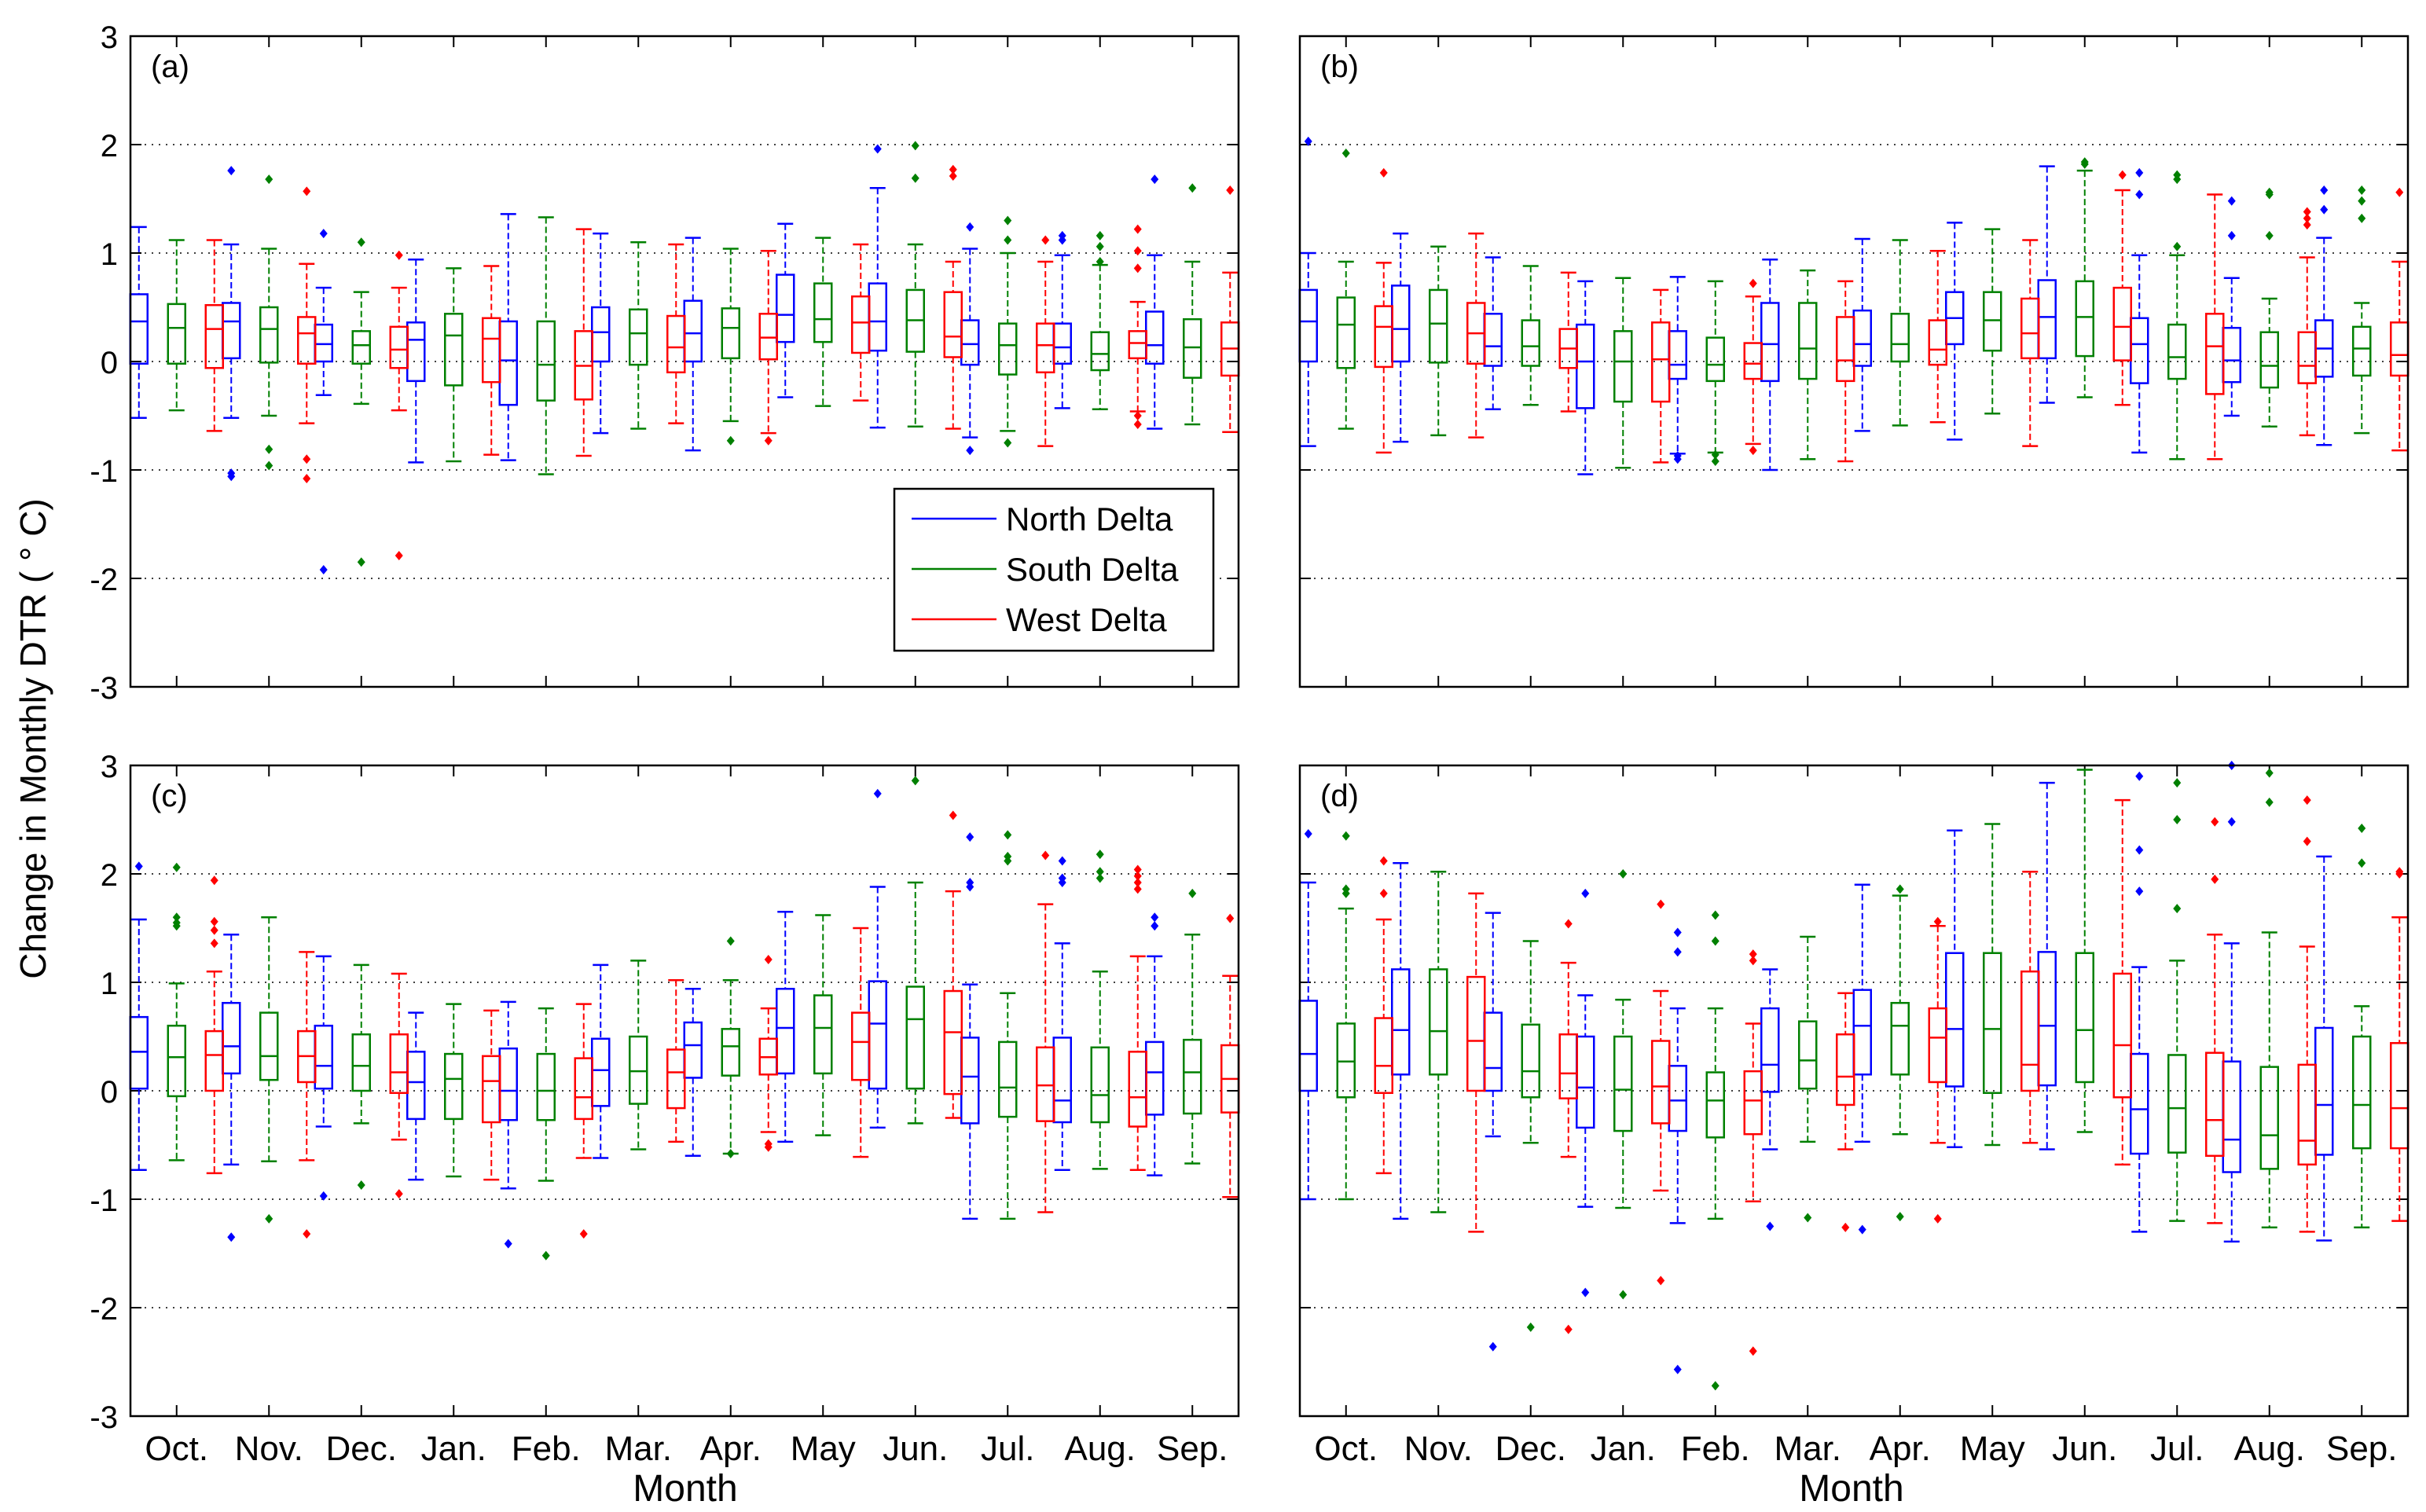 The width and height of the screenshot is (2426, 1512). What do you see at coordinates (2177, 1449) in the screenshot?
I see `x-tick-label: Jul.` at bounding box center [2177, 1449].